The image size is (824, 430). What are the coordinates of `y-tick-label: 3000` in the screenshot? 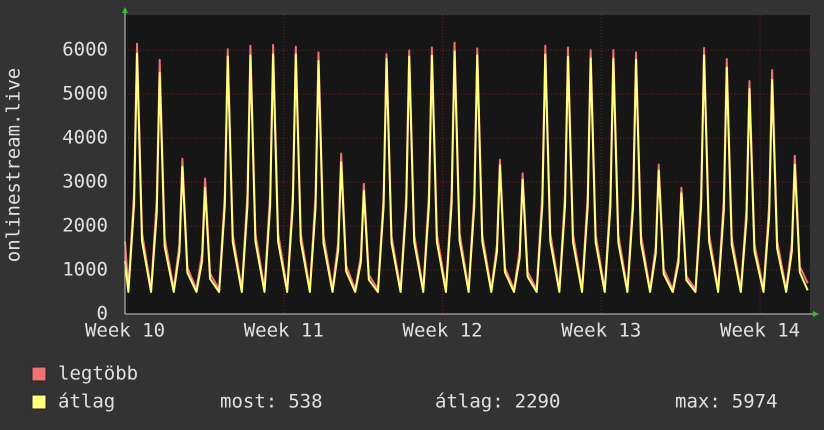 It's located at (85, 182).